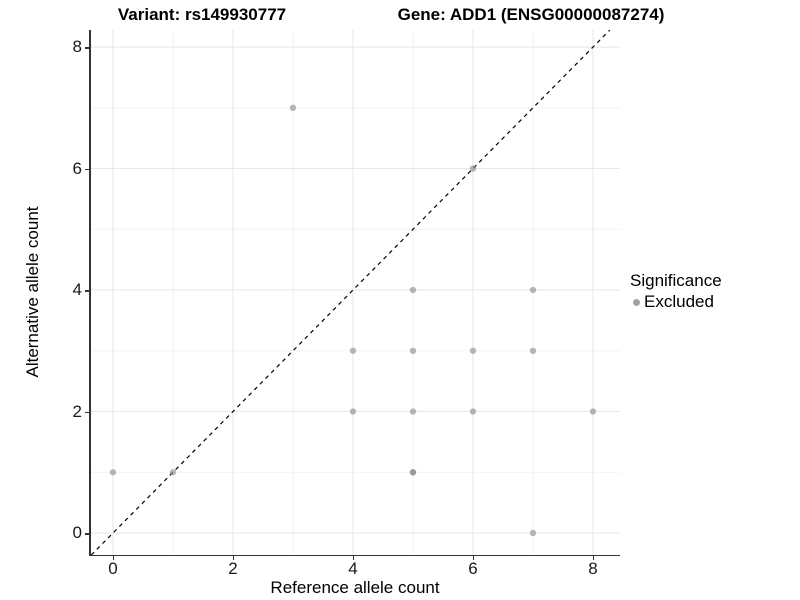 This screenshot has width=800, height=600. What do you see at coordinates (77, 290) in the screenshot?
I see `y-tick-label: 4` at bounding box center [77, 290].